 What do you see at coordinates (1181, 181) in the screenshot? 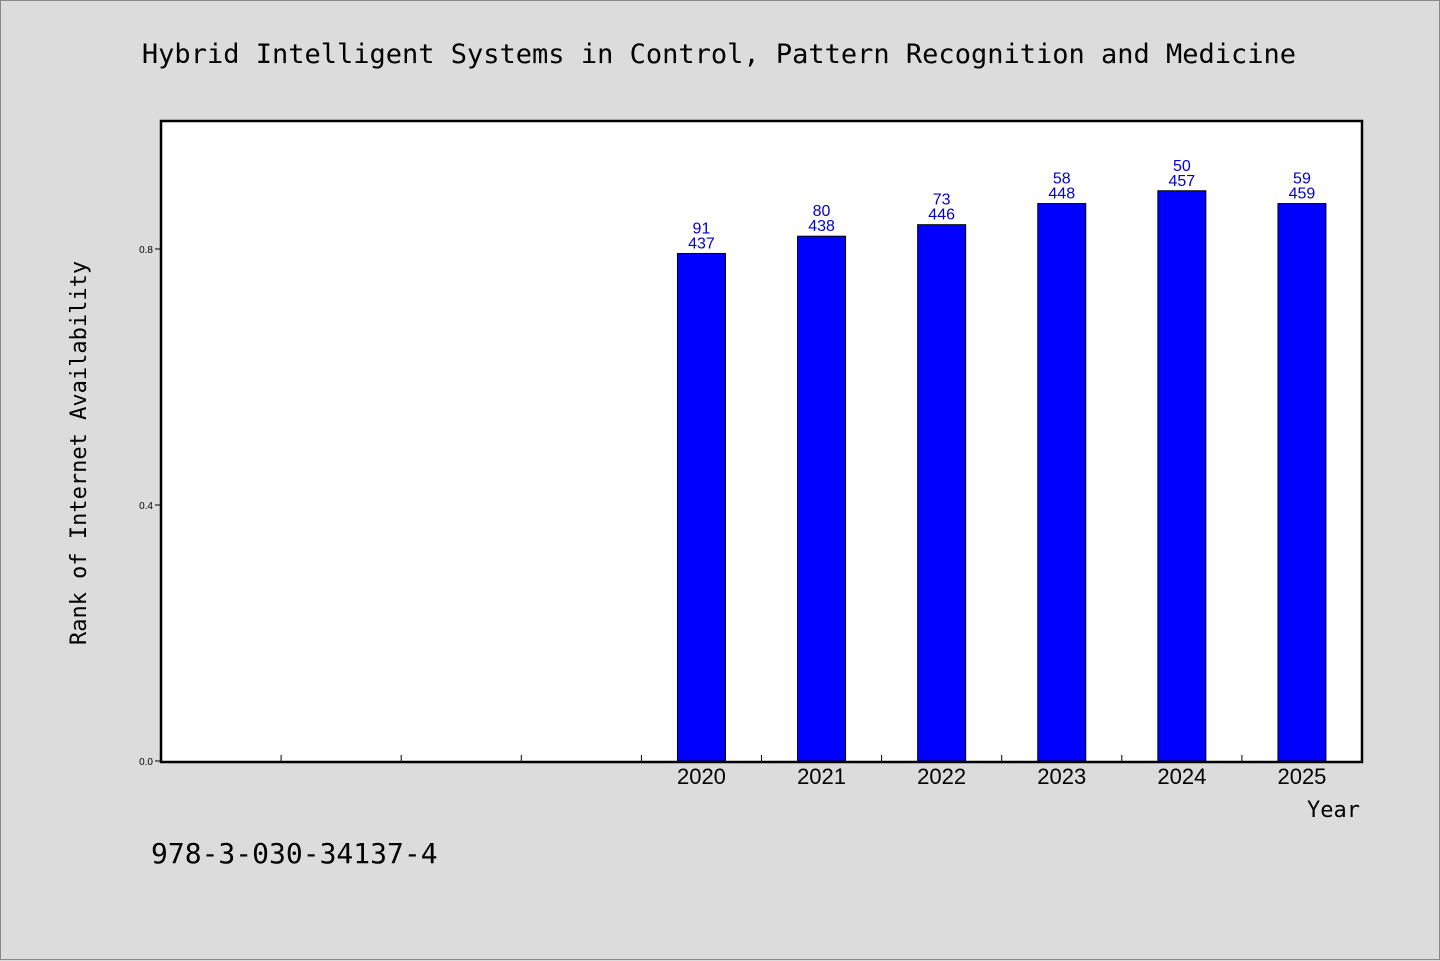
I see `bar-label-bottom: 457` at bounding box center [1181, 181].